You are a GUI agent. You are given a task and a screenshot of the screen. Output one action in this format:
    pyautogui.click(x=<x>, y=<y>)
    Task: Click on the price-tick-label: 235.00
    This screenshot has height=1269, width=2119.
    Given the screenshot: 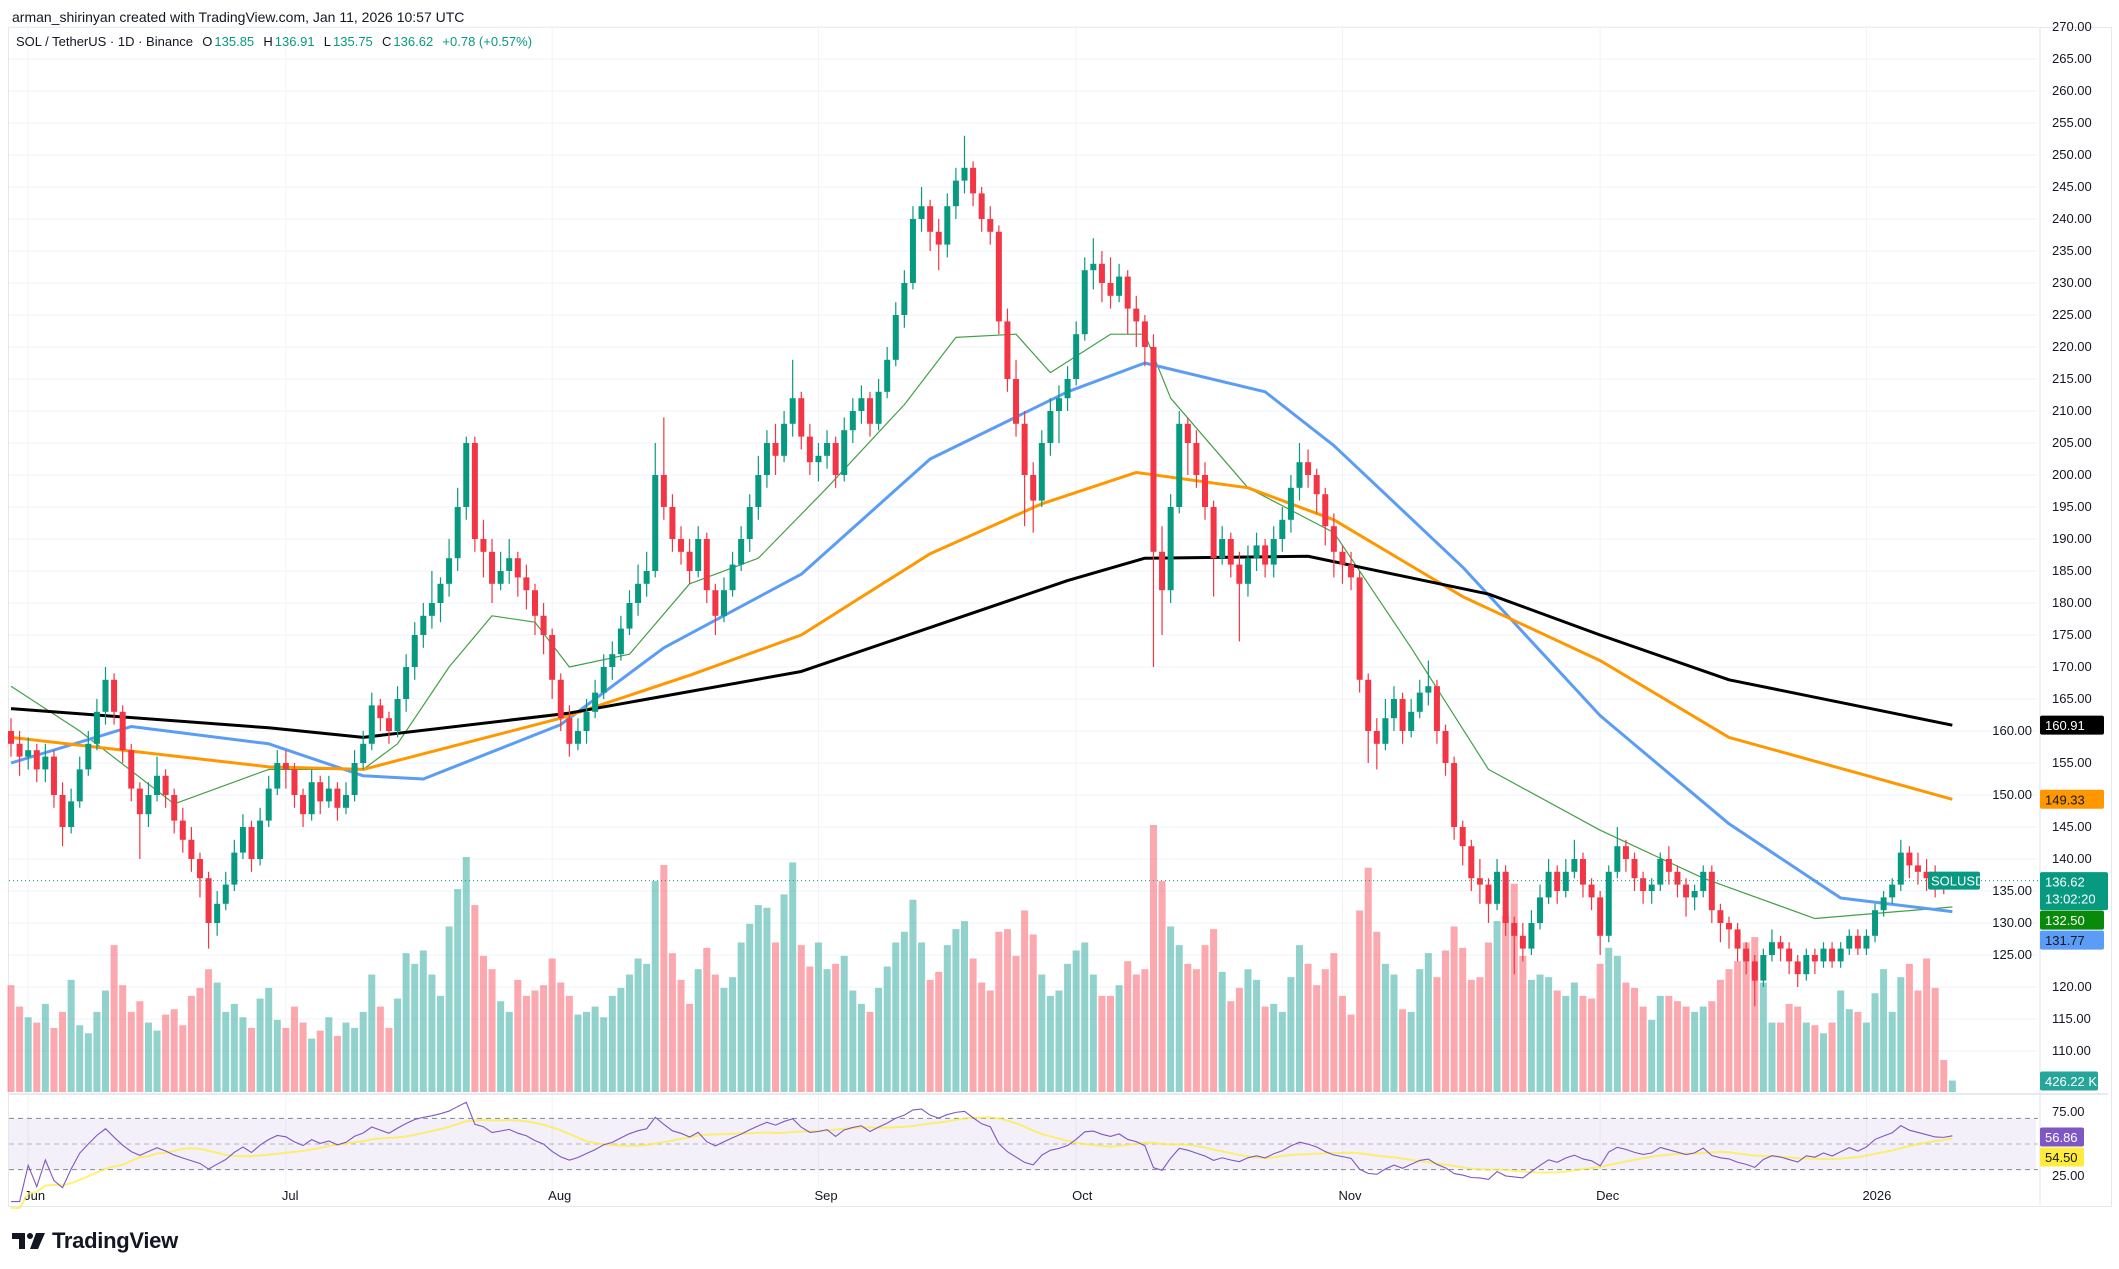 What is the action you would take?
    pyautogui.click(x=2072, y=250)
    